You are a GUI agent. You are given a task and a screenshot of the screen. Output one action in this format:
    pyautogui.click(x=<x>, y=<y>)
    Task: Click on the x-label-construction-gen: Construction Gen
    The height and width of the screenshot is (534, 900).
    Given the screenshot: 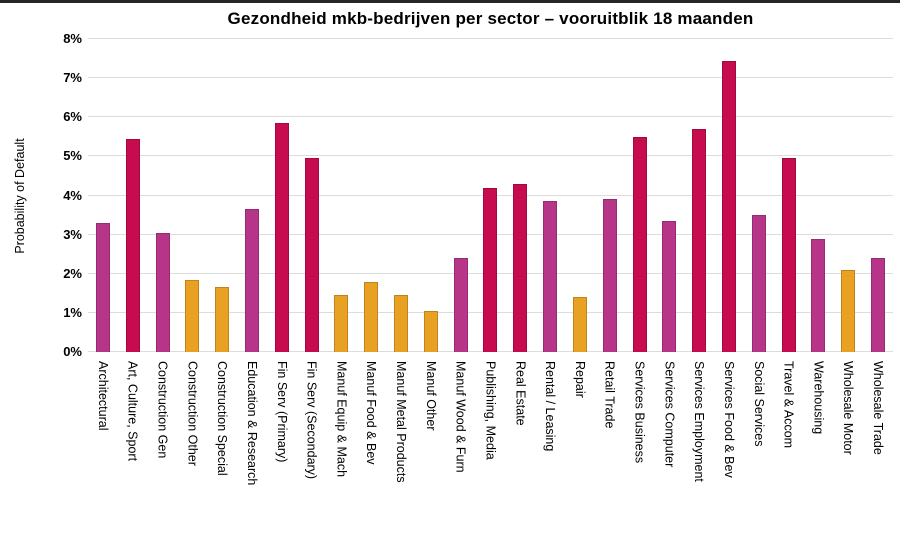 What is the action you would take?
    pyautogui.click(x=162, y=410)
    